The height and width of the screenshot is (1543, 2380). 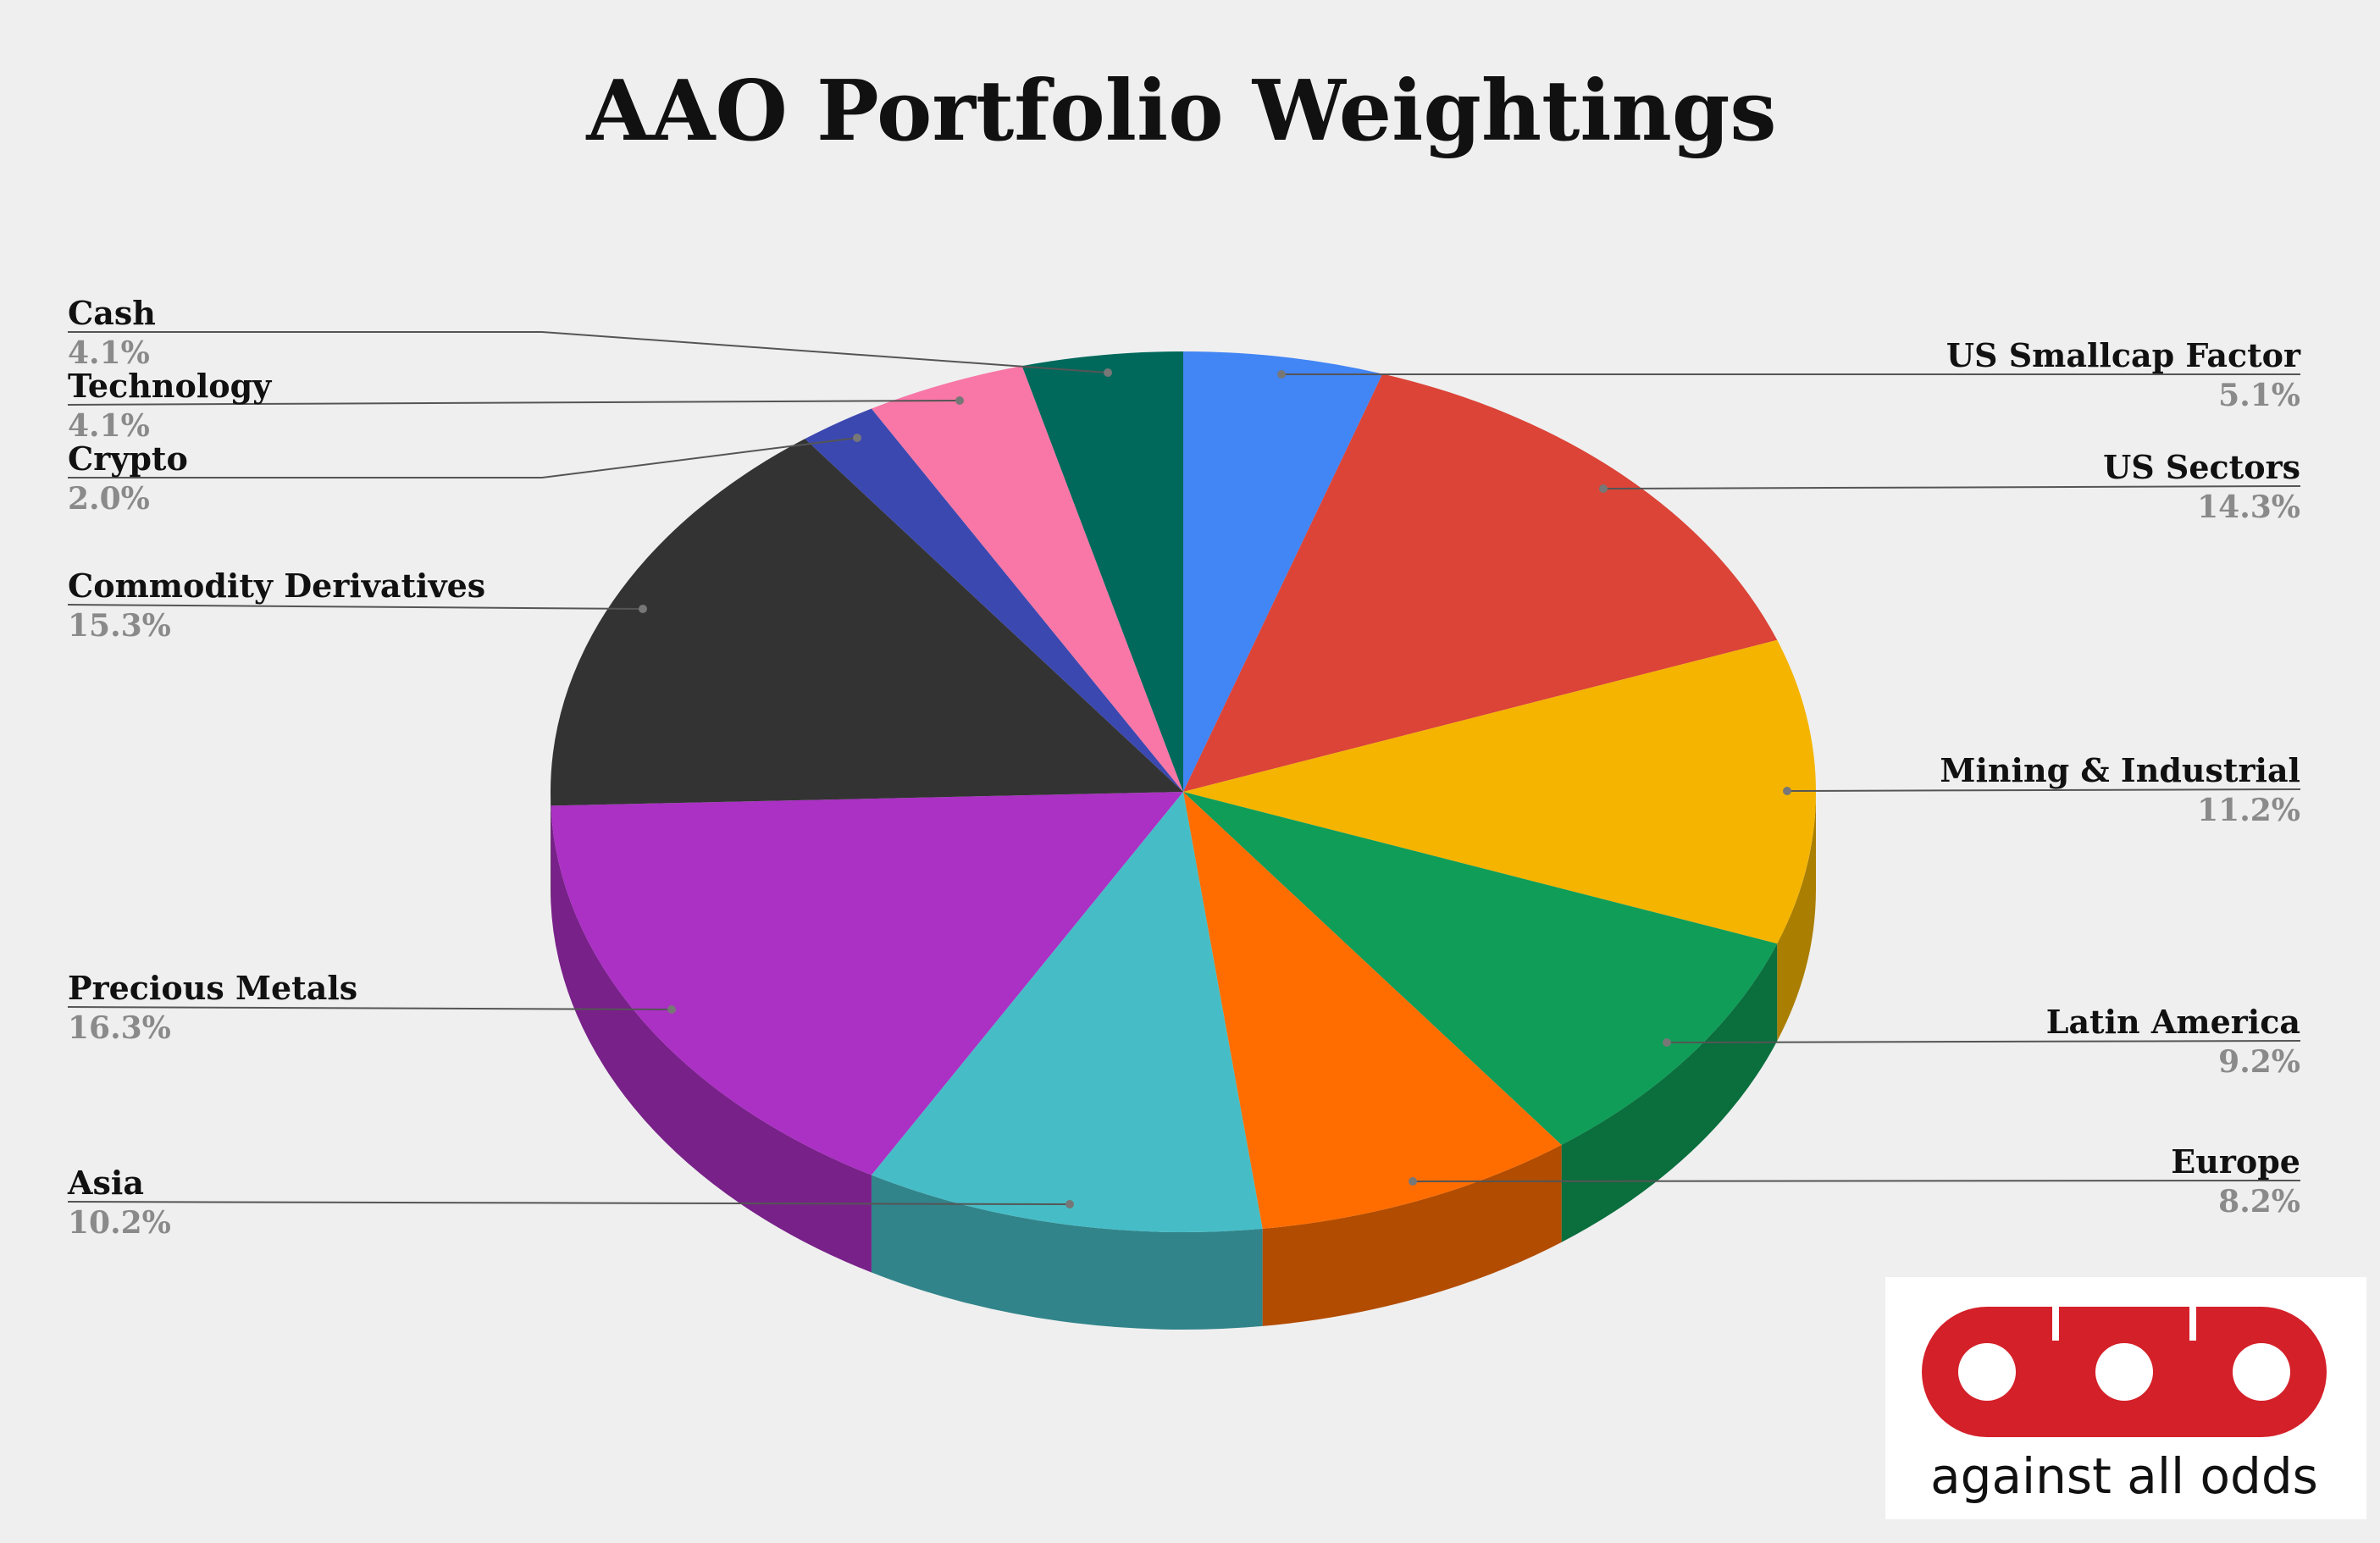 What do you see at coordinates (1604, 488) in the screenshot?
I see `leader-dot-us-sectors` at bounding box center [1604, 488].